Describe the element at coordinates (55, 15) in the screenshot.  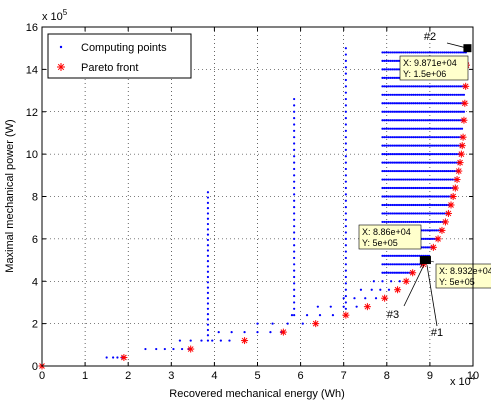
I see `y-exponent: x 105` at that location.